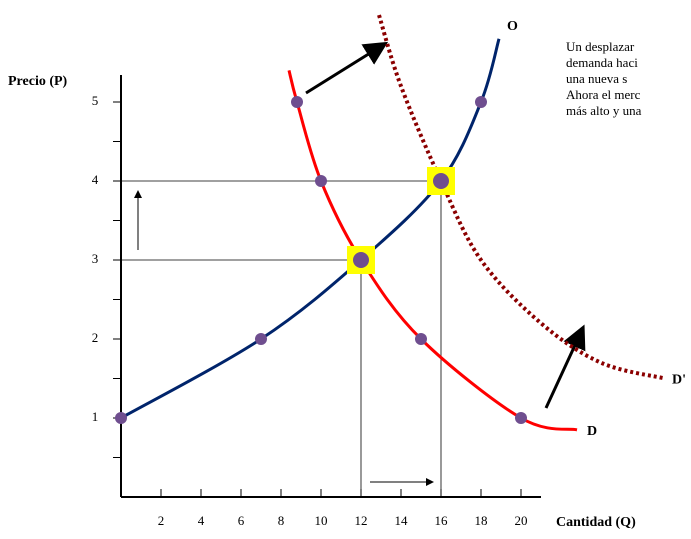  I want to click on x-tick-label: 12, so click(361, 520).